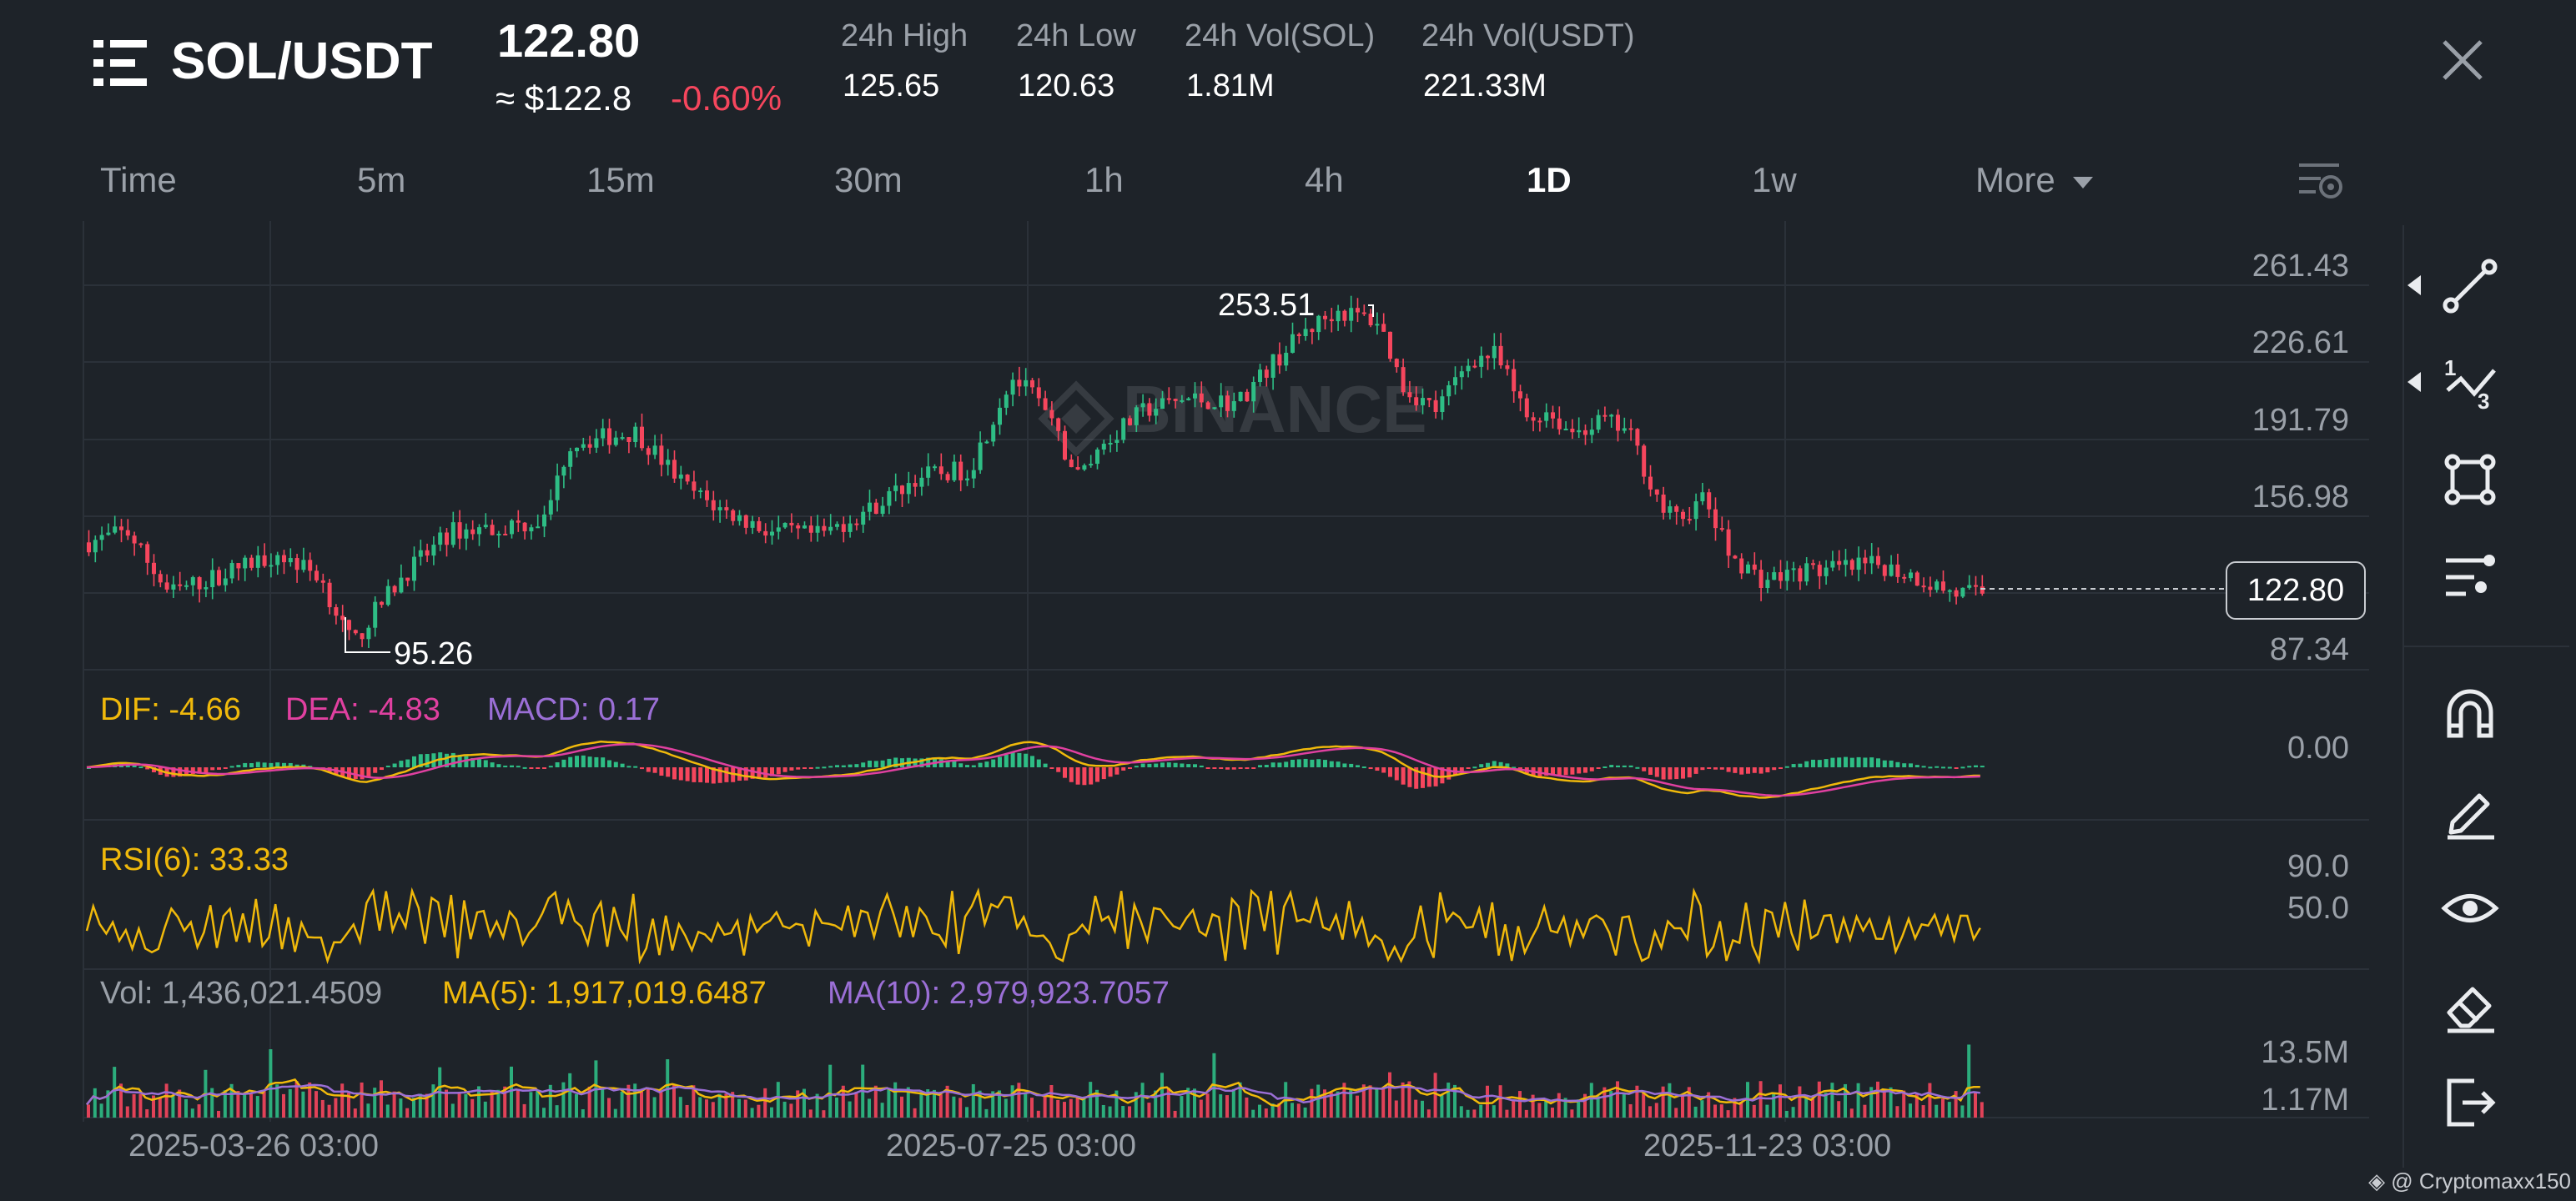 The width and height of the screenshot is (2576, 1201). I want to click on pencil-icon, so click(2470, 812).